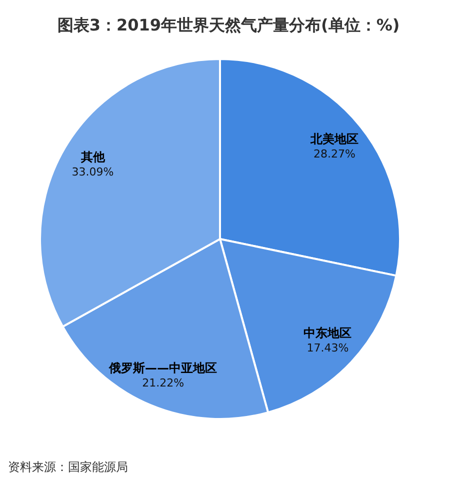 The width and height of the screenshot is (457, 485). What do you see at coordinates (335, 153) in the screenshot?
I see `data-label: 28.27%` at bounding box center [335, 153].